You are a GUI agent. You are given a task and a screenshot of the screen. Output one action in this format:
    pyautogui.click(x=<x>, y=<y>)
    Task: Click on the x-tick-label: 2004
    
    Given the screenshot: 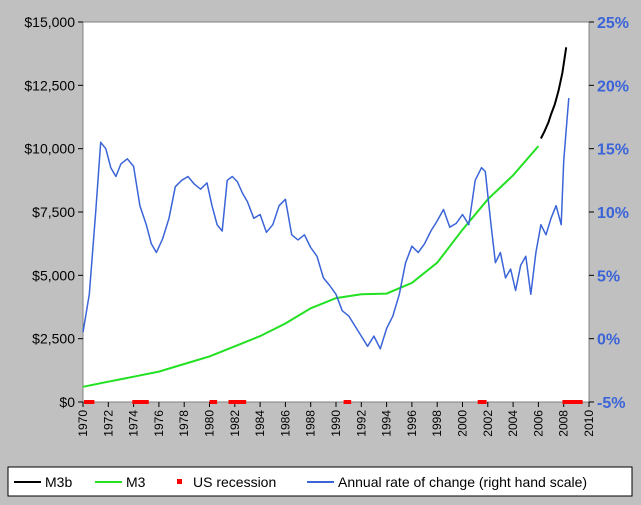 What is the action you would take?
    pyautogui.click(x=513, y=423)
    